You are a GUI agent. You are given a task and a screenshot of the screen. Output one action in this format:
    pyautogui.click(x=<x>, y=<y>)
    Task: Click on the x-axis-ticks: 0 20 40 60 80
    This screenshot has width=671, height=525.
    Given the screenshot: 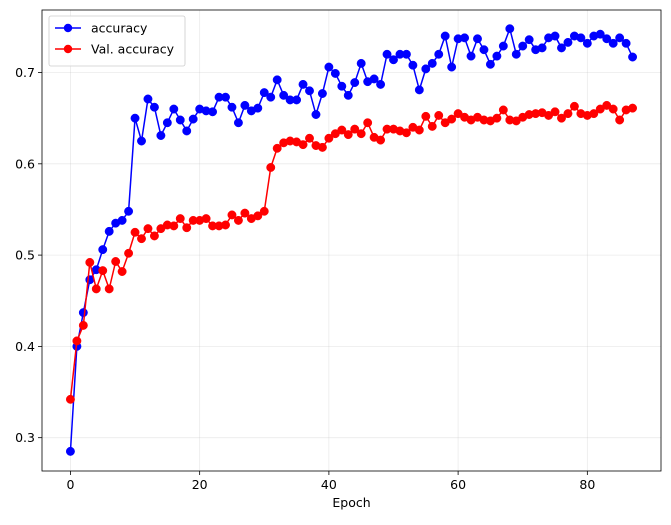 What is the action you would take?
    pyautogui.click(x=330, y=481)
    